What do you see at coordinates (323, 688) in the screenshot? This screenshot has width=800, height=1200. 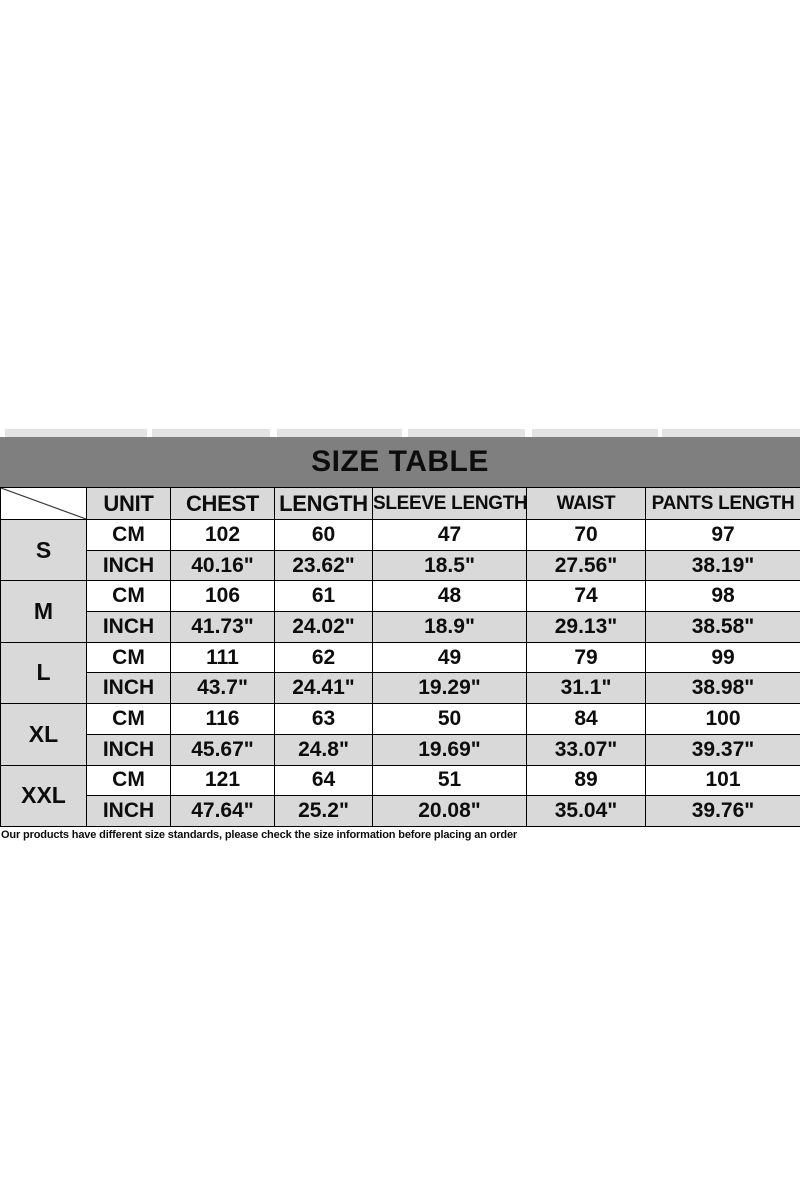 I see `value-cell: 24.41"` at bounding box center [323, 688].